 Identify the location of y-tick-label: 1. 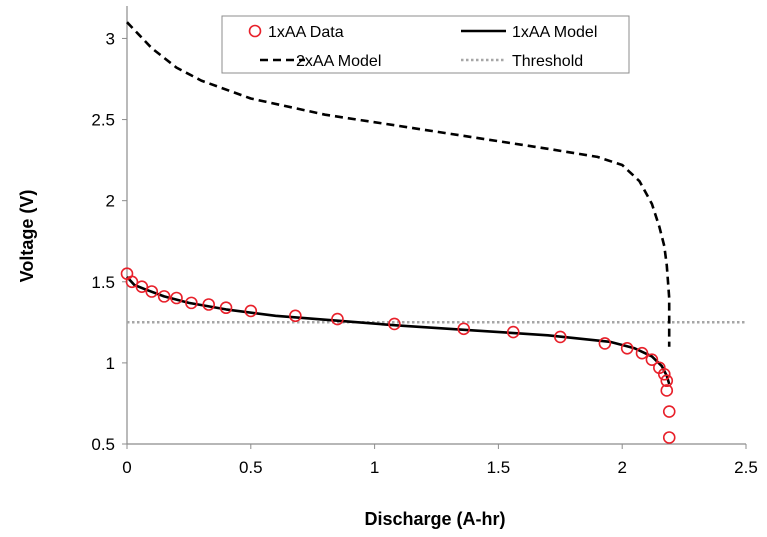
(110, 363).